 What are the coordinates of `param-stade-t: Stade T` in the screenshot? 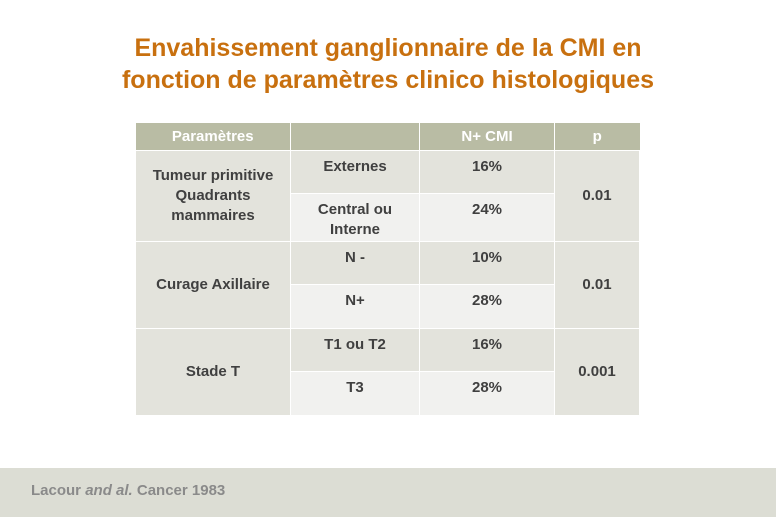 It's located at (213, 372).